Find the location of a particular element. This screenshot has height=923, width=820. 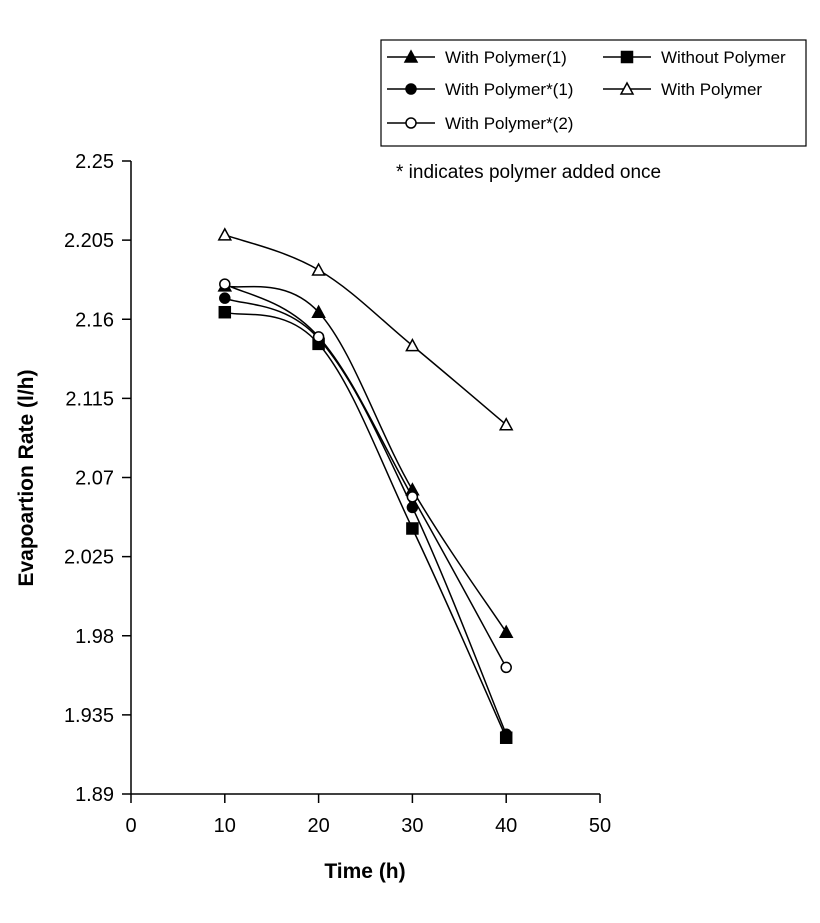

x-tick-label: 30 is located at coordinates (412, 826).